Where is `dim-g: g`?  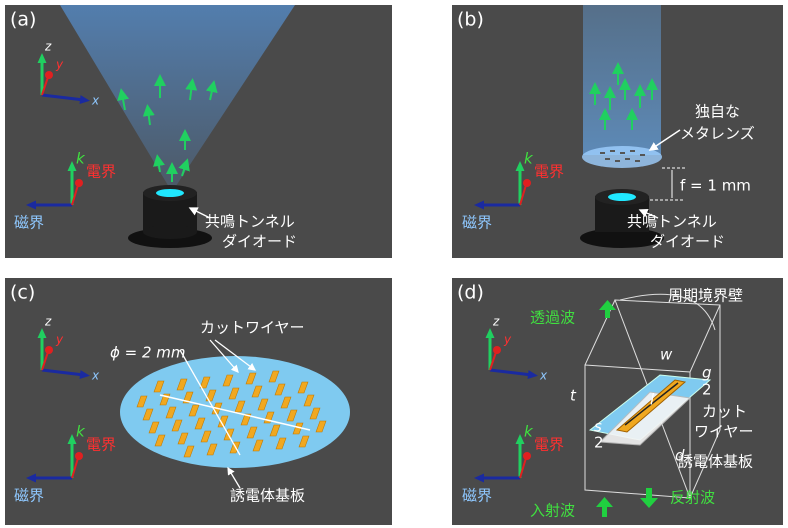 dim-g: g is located at coordinates (707, 373).